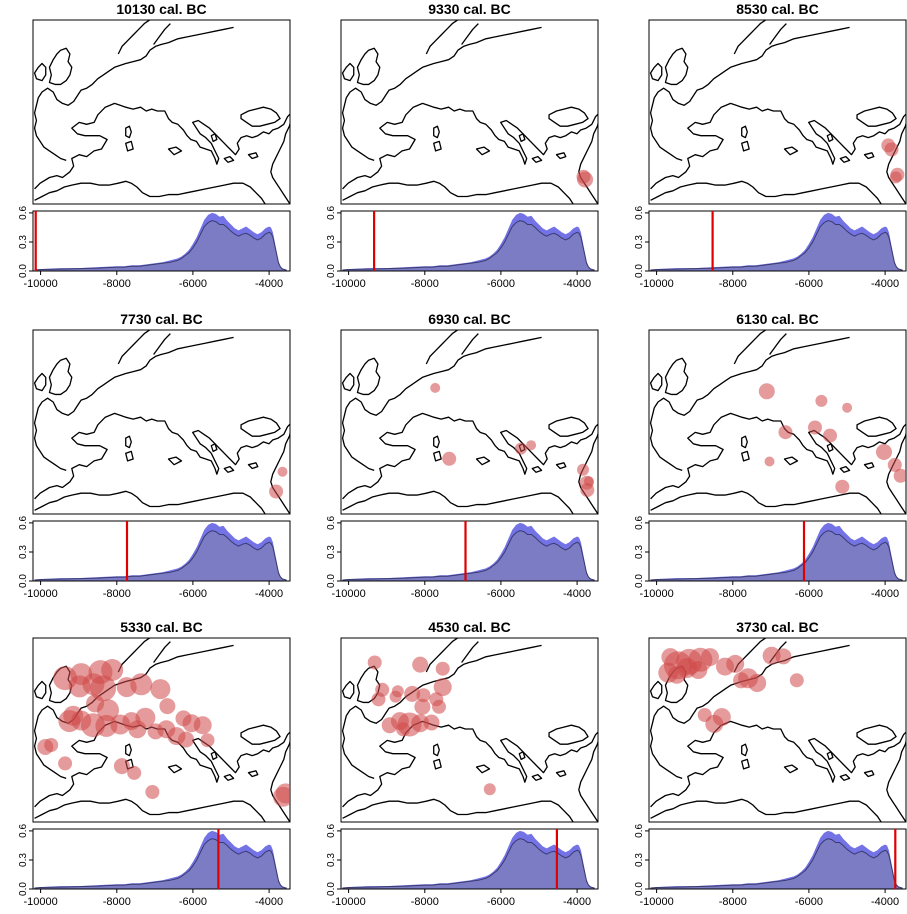 This screenshot has width=907, height=914. I want to click on panel-title: 6130 cal. BC, so click(777, 319).